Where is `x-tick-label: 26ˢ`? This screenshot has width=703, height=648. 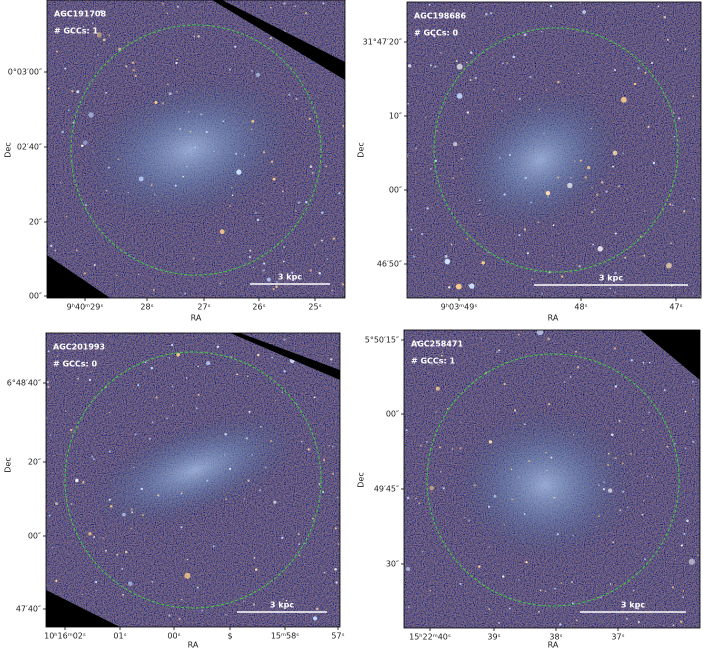
x-tick-label: 26ˢ is located at coordinates (258, 307).